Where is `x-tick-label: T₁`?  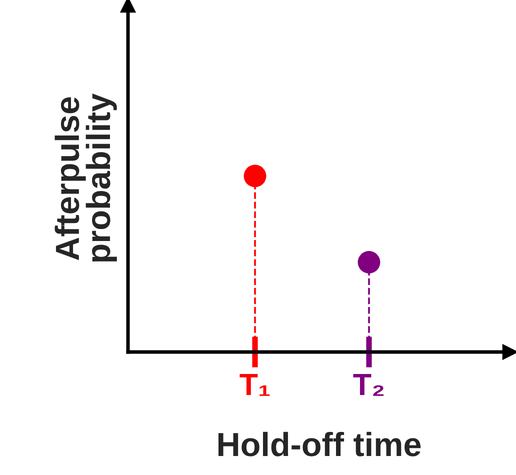 x-tick-label: T₁ is located at coordinates (255, 385).